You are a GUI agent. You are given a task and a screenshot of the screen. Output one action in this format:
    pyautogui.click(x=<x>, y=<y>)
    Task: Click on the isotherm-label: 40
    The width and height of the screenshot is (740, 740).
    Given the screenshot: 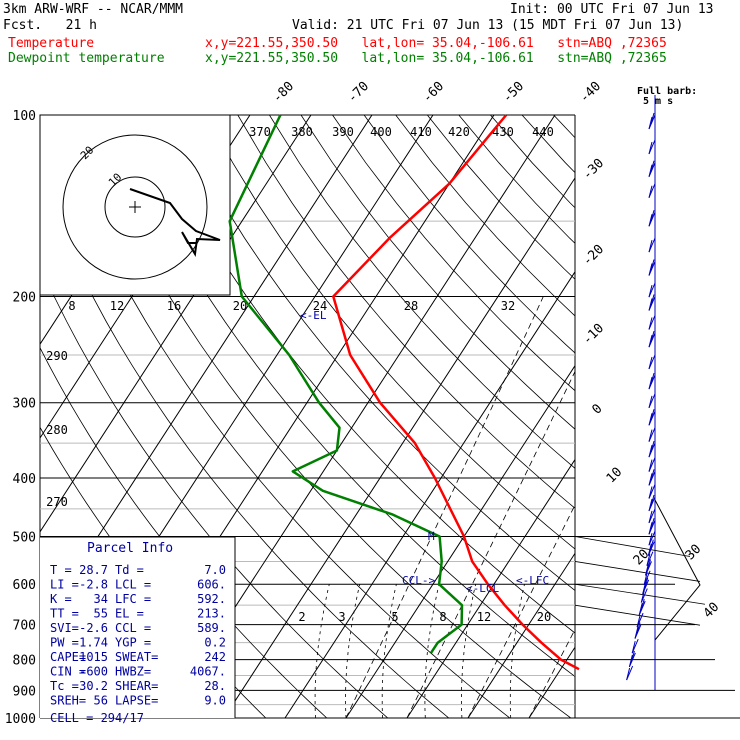 What is the action you would take?
    pyautogui.click(x=712, y=611)
    